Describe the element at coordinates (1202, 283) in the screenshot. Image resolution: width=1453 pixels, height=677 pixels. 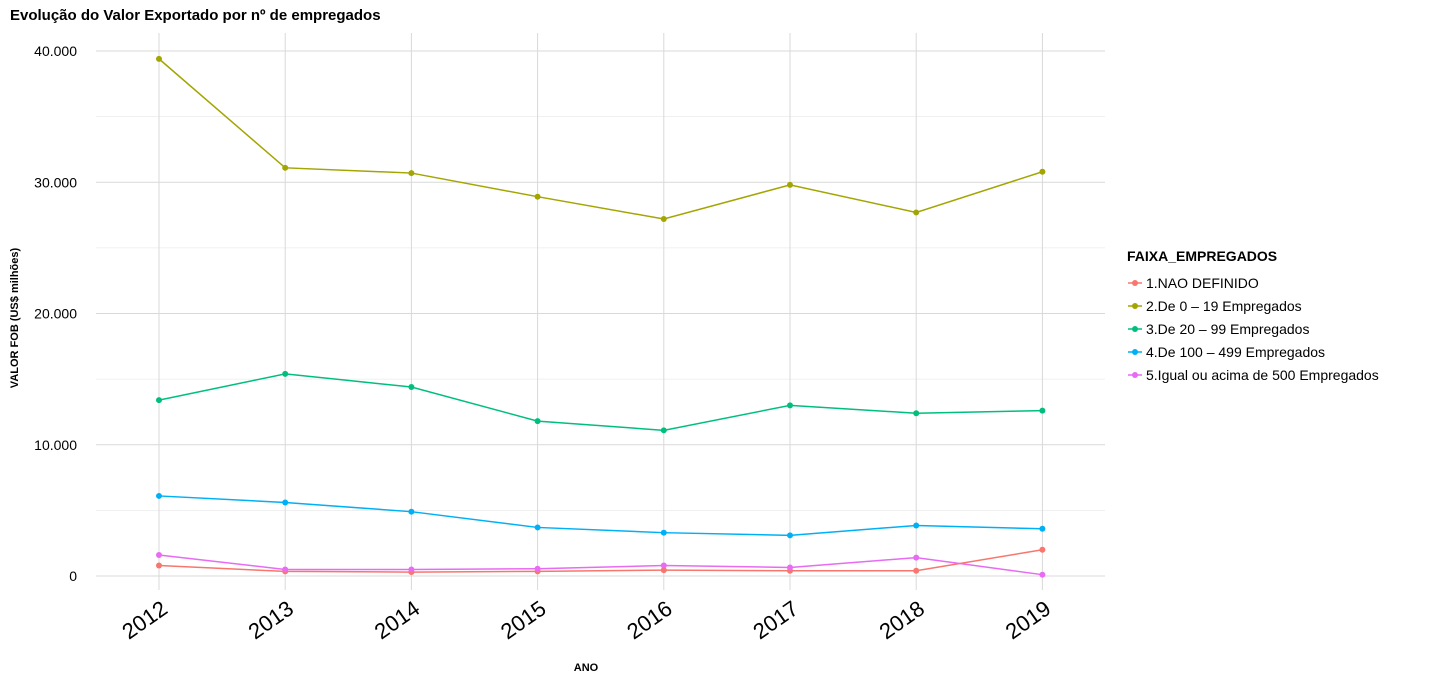
I see `legend-label: 1.NAO DEFINIDO` at that location.